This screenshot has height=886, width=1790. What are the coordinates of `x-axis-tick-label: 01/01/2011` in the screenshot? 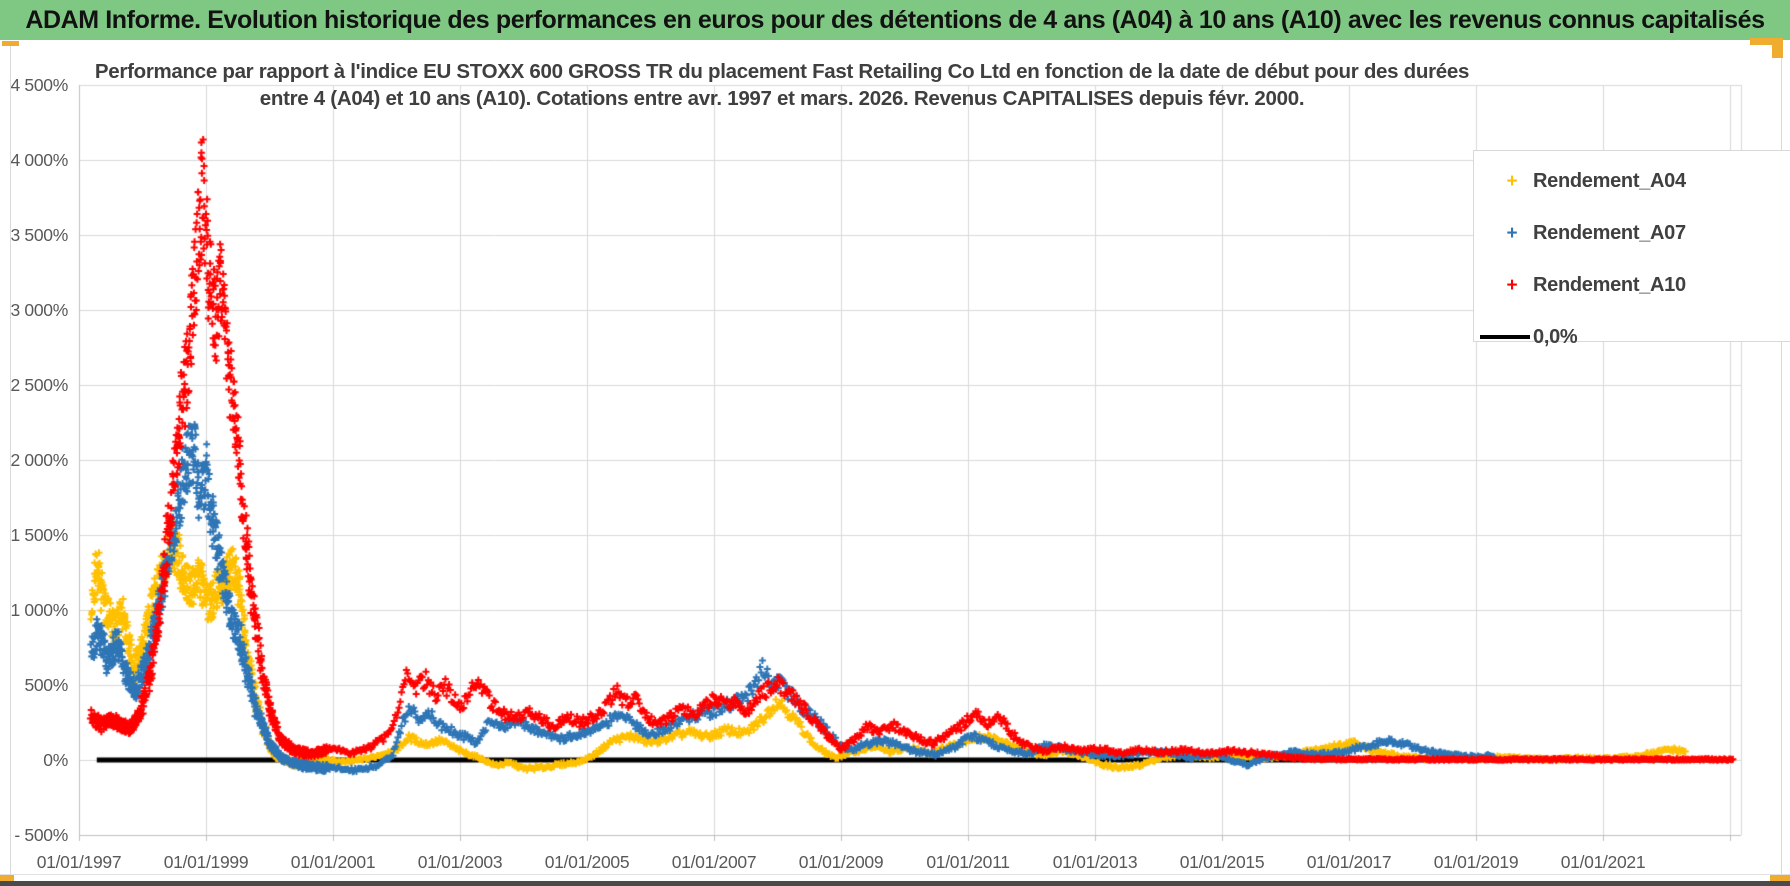 It's located at (968, 862).